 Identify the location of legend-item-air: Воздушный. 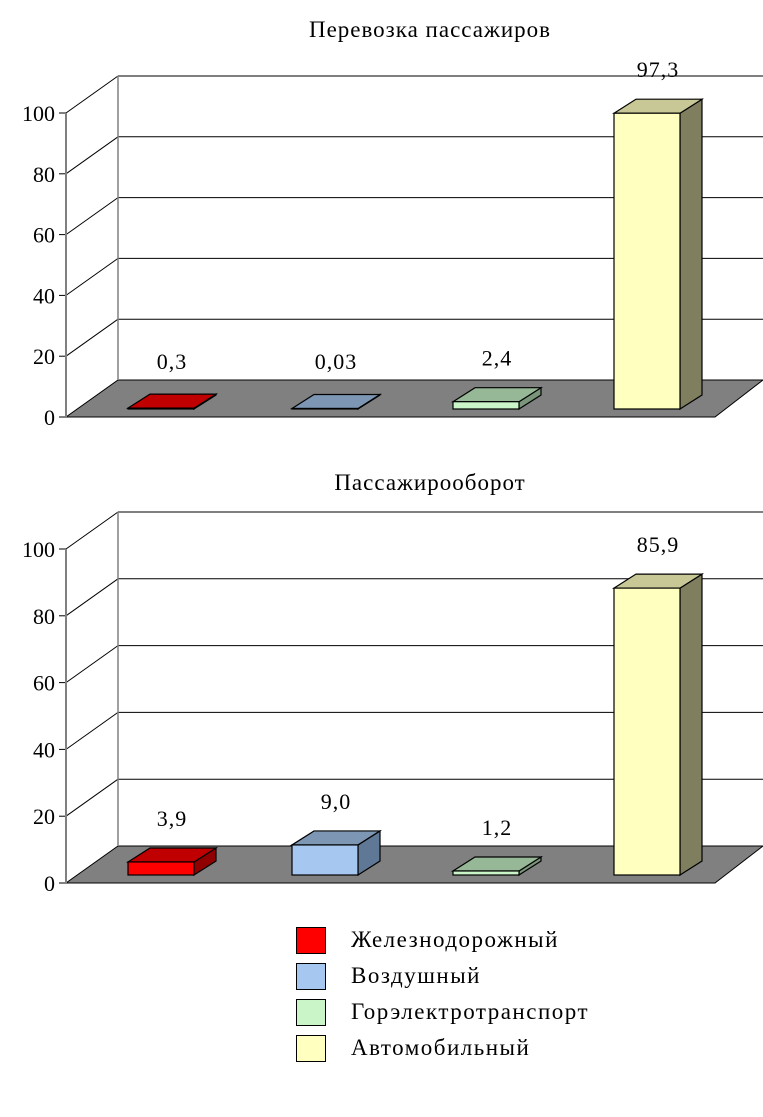
(506, 979).